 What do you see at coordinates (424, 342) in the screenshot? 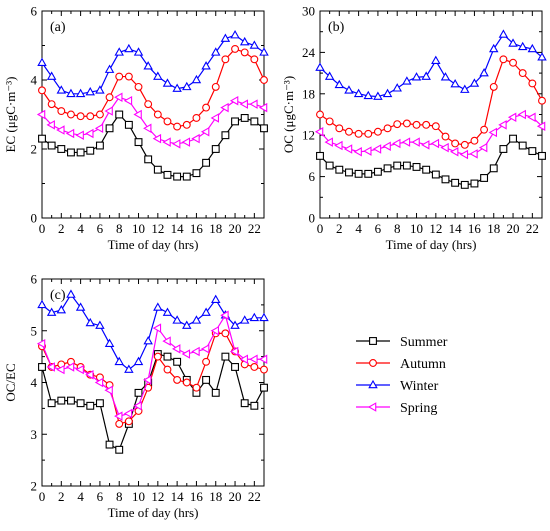
I see `legend-label: Summer` at bounding box center [424, 342].